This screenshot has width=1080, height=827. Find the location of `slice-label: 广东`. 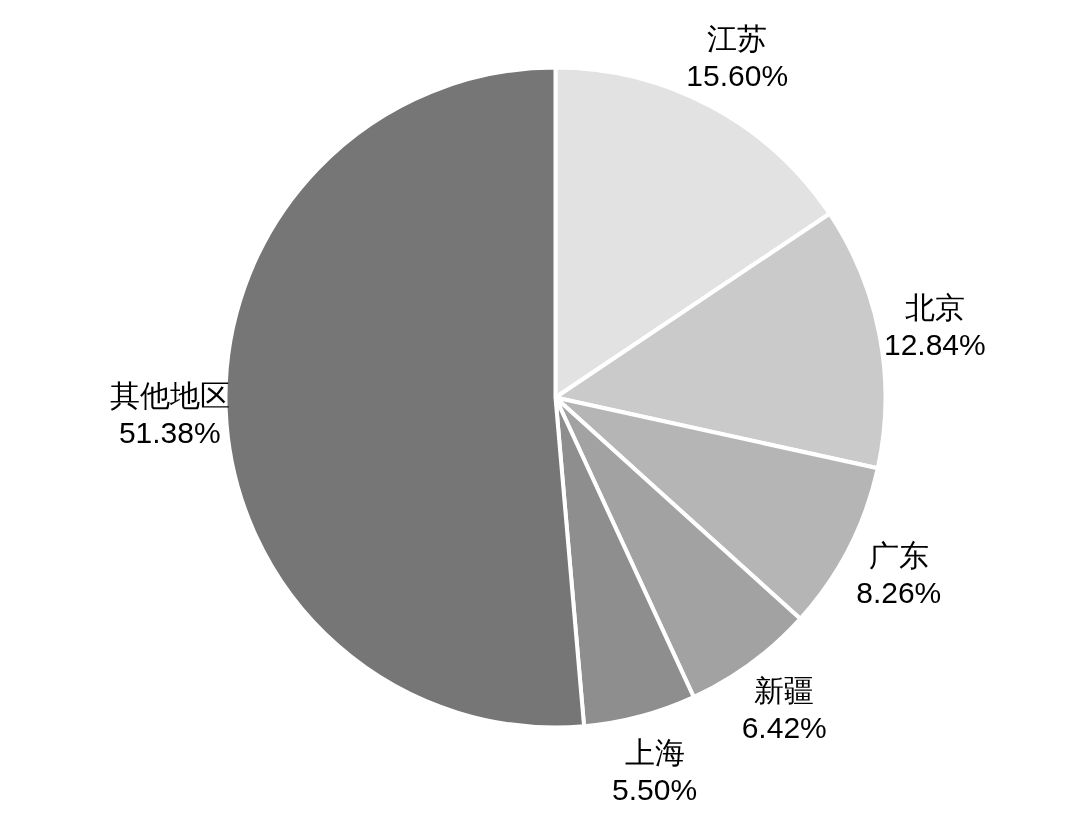

slice-label: 广东 is located at coordinates (898, 556).